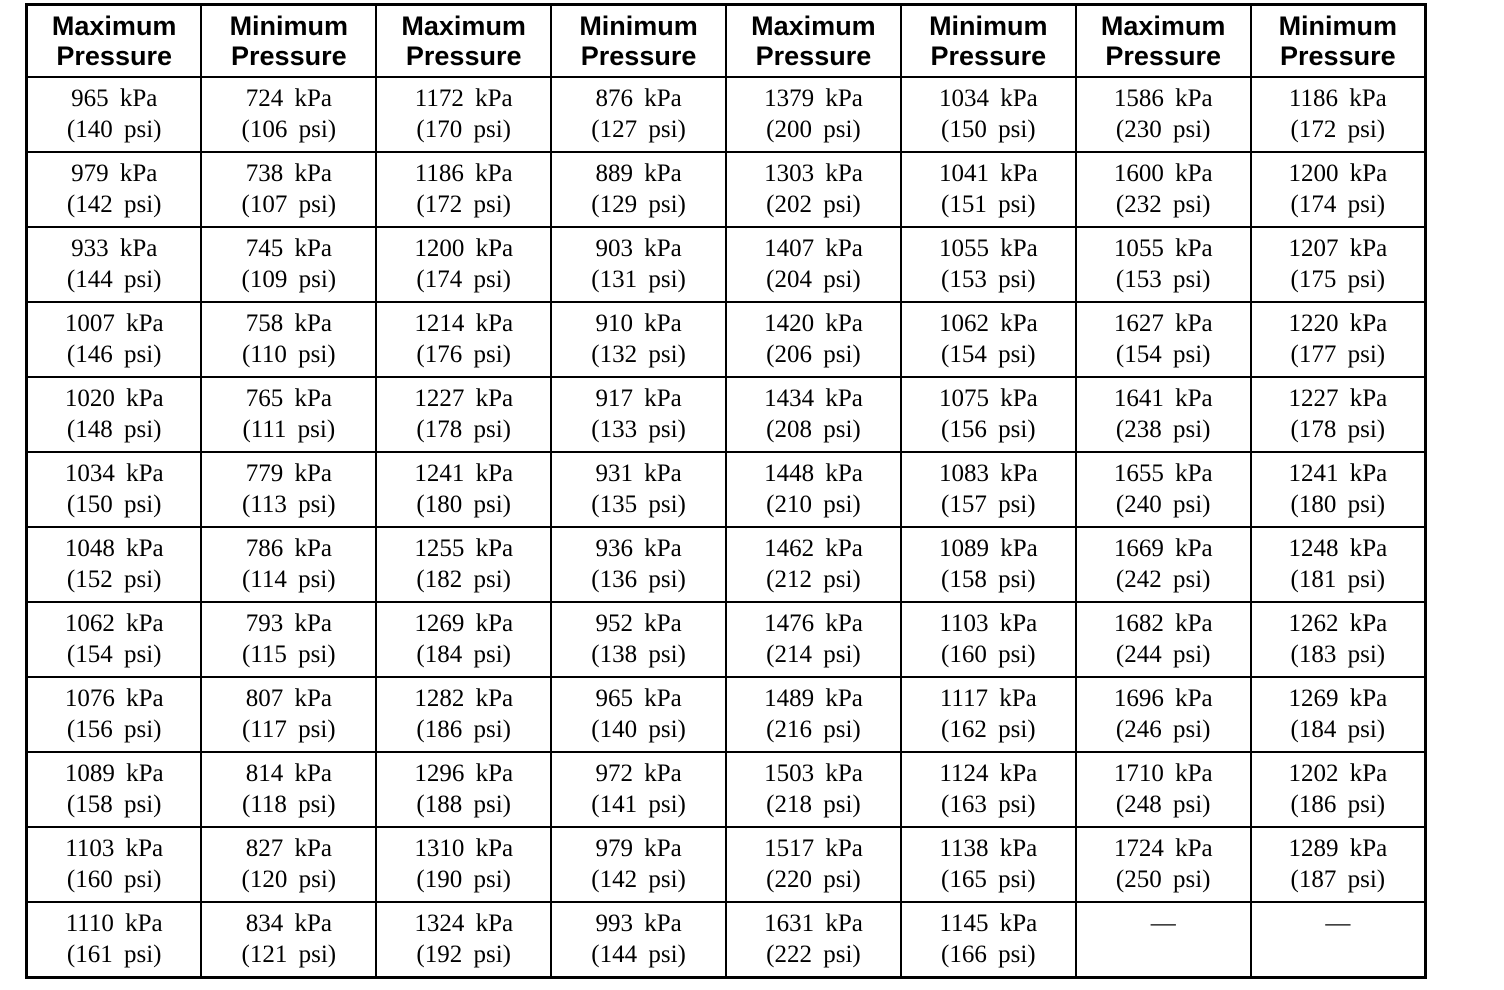  I want to click on kpa-value: 1448 kPa, so click(813, 473).